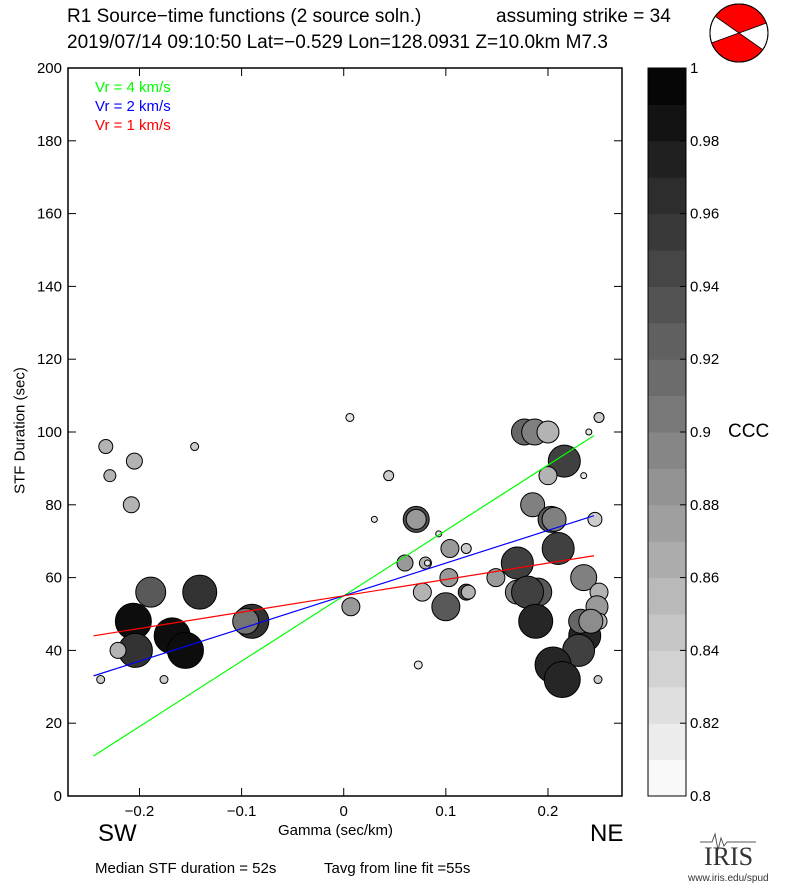 The width and height of the screenshot is (785, 887). What do you see at coordinates (700, 432) in the screenshot?
I see `colorbar-tick-label: 0.9` at bounding box center [700, 432].